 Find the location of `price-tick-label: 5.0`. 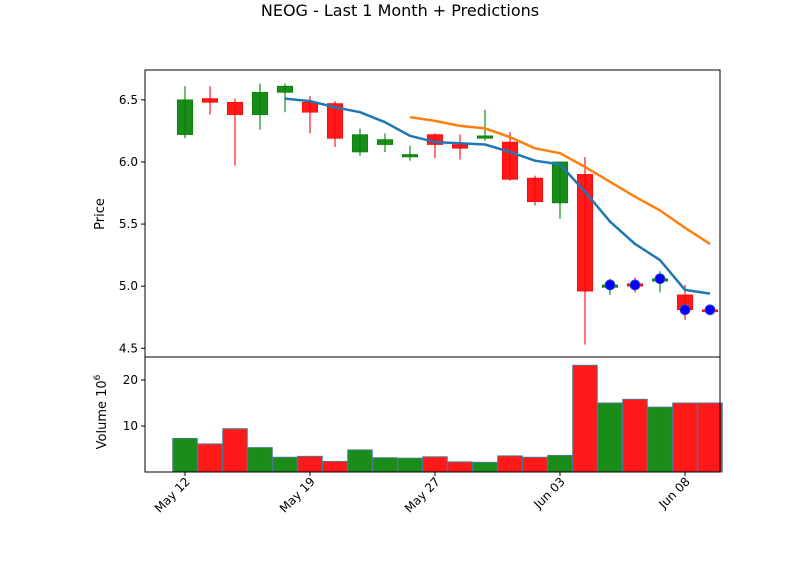

price-tick-label: 5.0 is located at coordinates (128, 286).